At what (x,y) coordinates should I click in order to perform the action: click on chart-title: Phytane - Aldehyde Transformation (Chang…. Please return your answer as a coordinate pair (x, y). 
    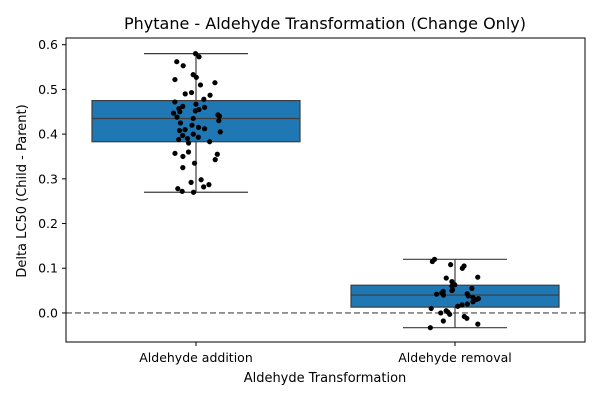
    Looking at the image, I should click on (325, 23).